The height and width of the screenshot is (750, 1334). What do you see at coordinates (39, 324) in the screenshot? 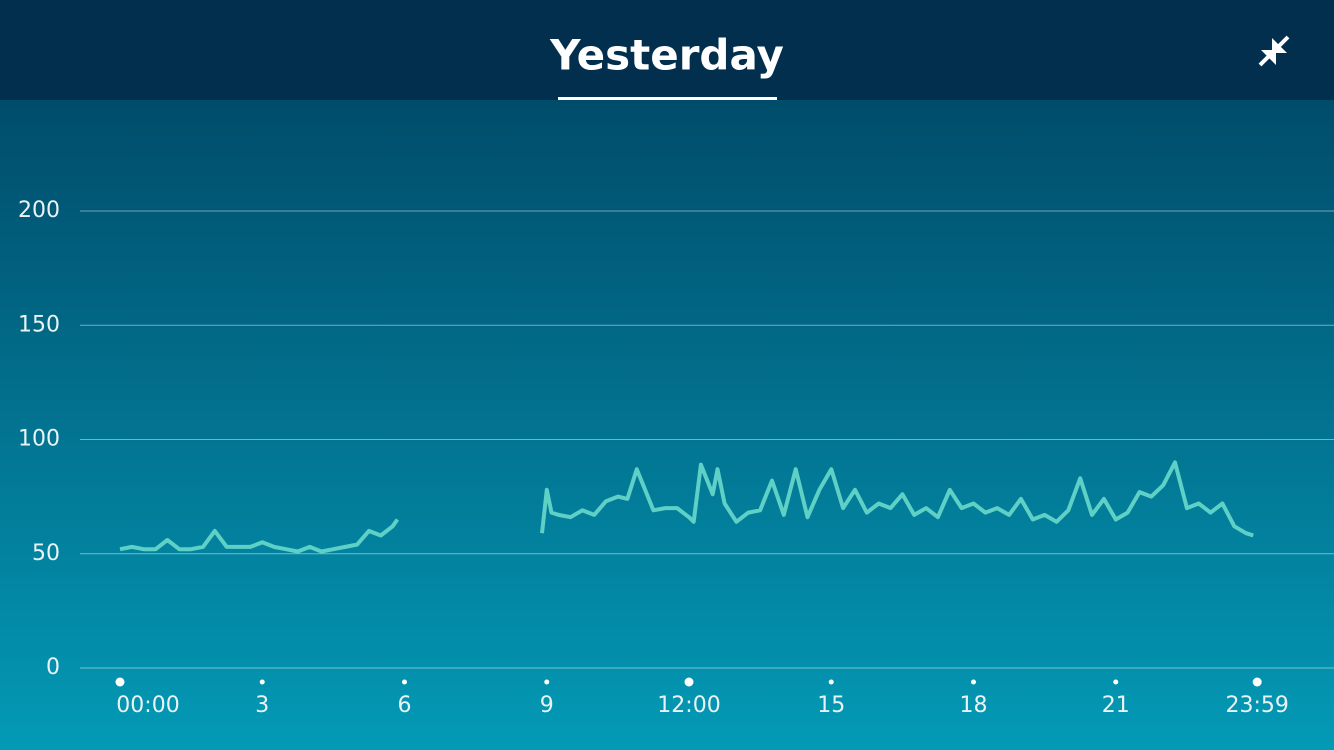
I see `y-tick-label: 150` at bounding box center [39, 324].